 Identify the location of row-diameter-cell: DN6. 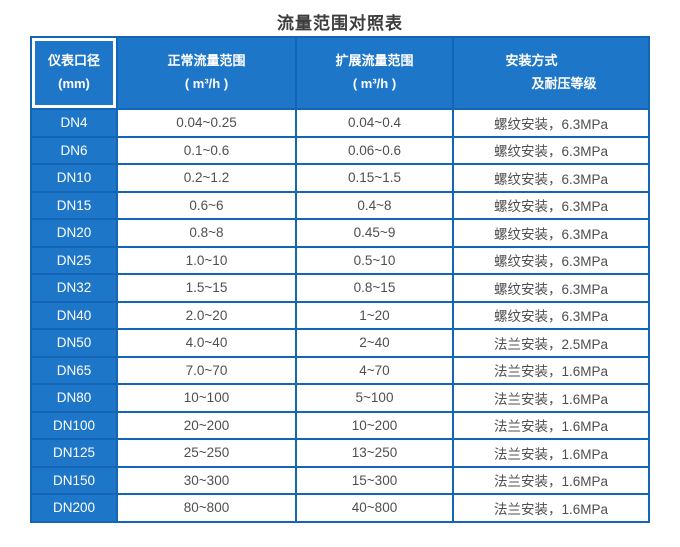
(74, 150).